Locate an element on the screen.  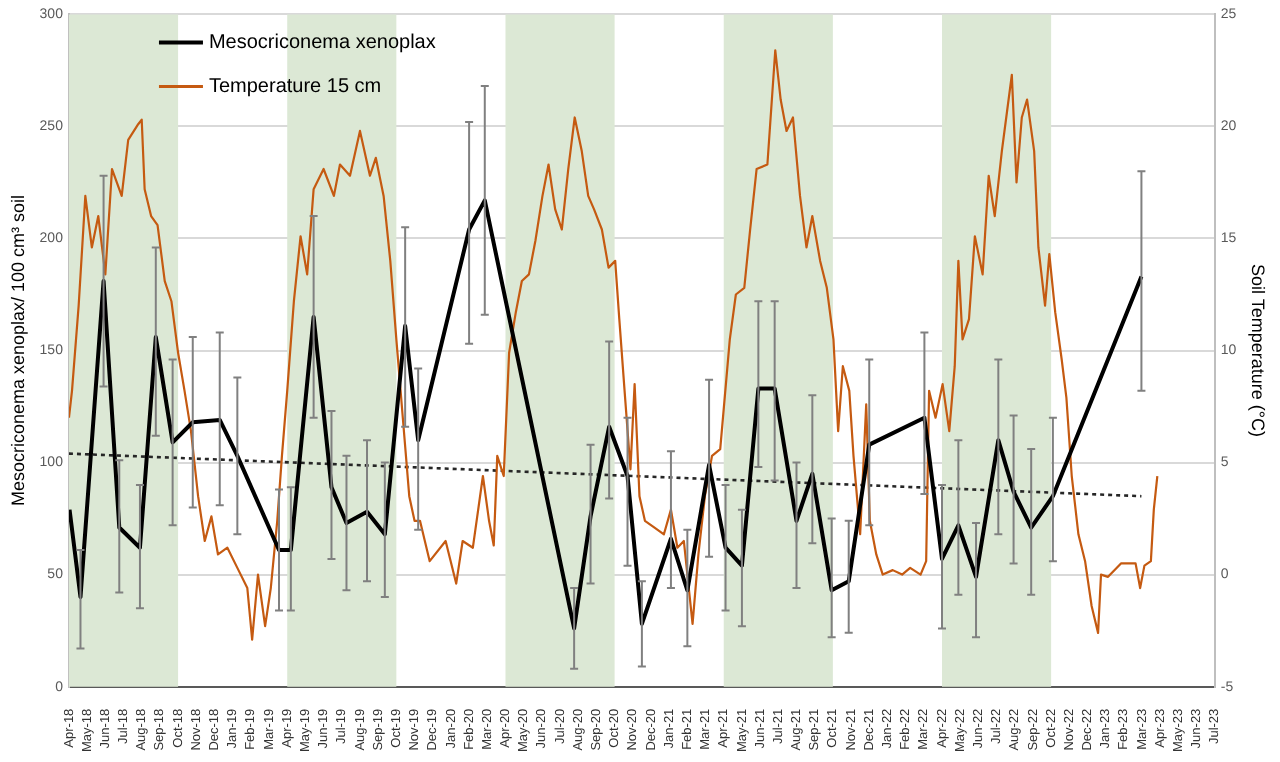
y2-axis-title: Soil Temperature (°C) is located at coordinates (1258, 350).